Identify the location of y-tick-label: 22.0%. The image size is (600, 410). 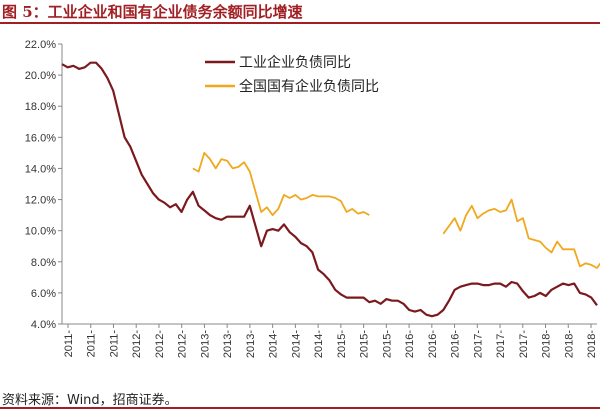
(40, 45).